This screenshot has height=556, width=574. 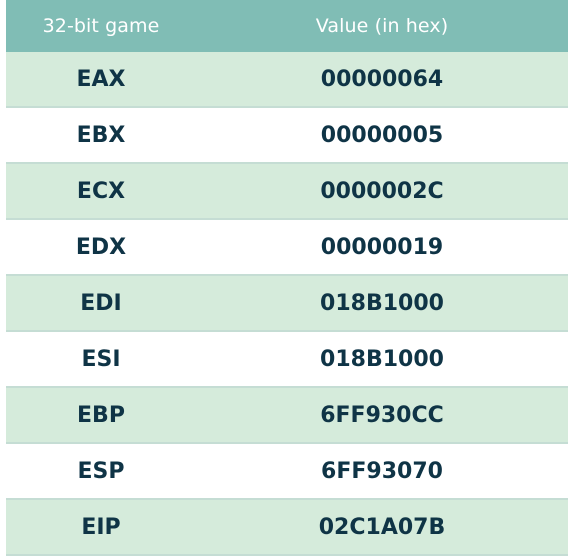 What do you see at coordinates (101, 80) in the screenshot?
I see `register-name-cell: EAX` at bounding box center [101, 80].